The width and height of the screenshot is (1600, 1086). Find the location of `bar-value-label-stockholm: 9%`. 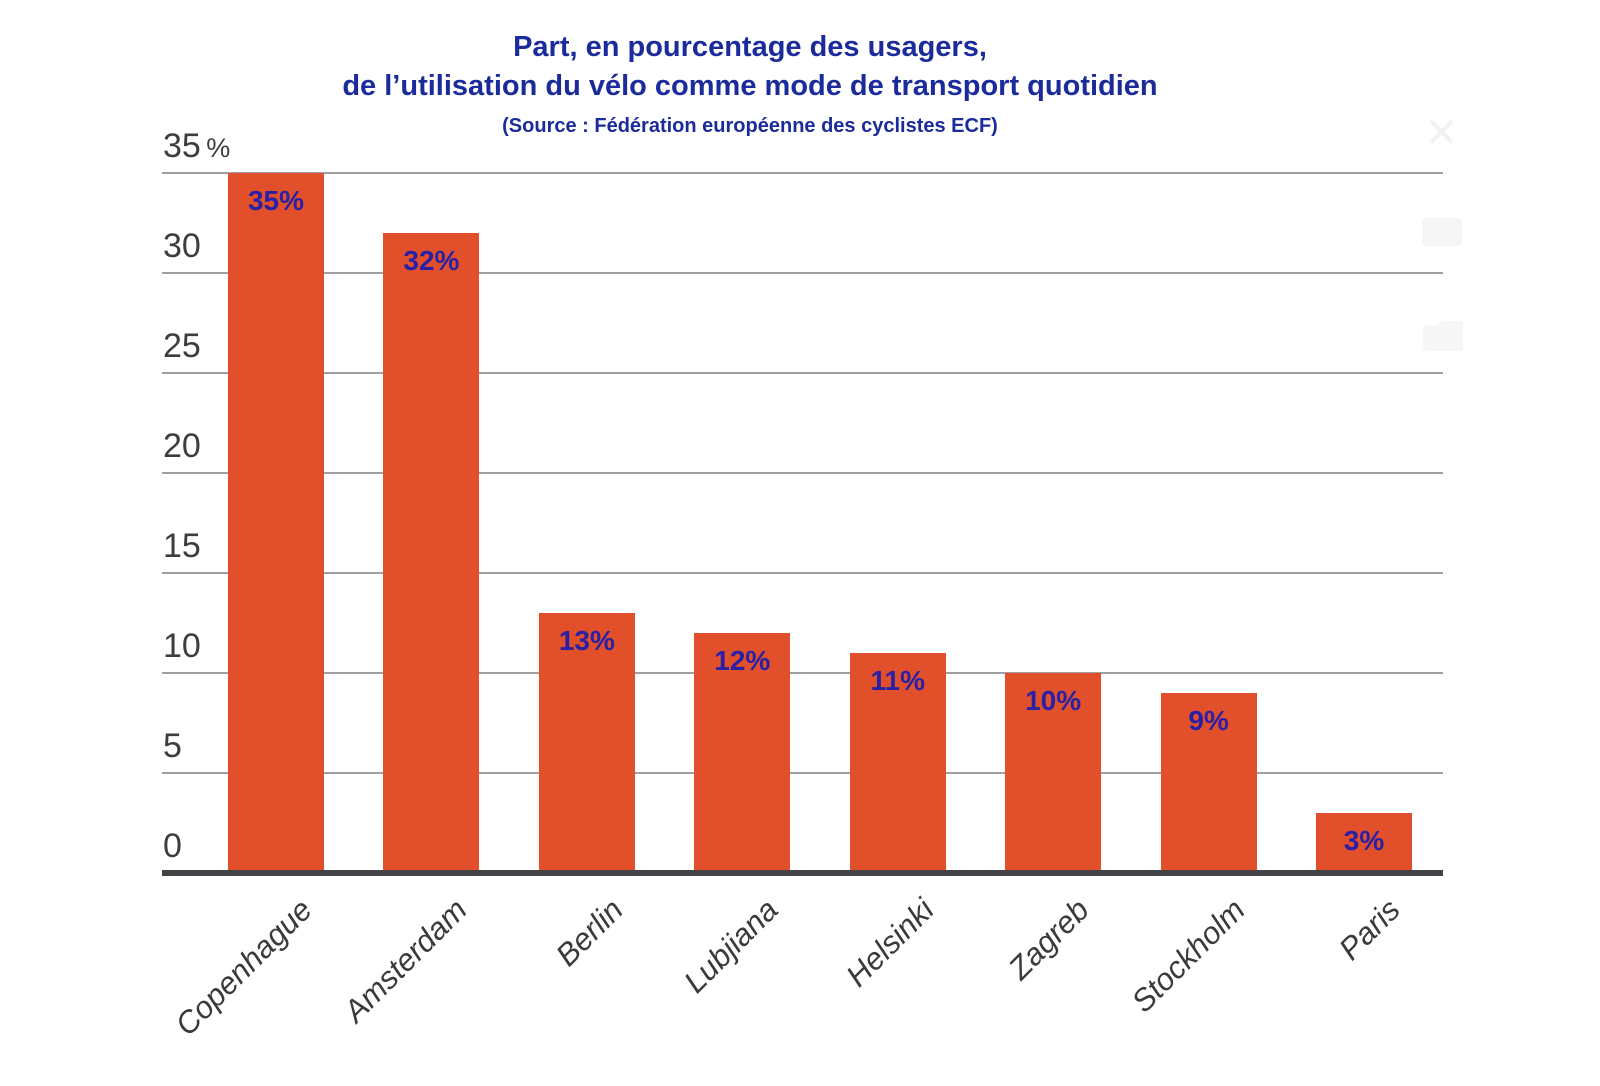

bar-value-label-stockholm: 9% is located at coordinates (1208, 720).